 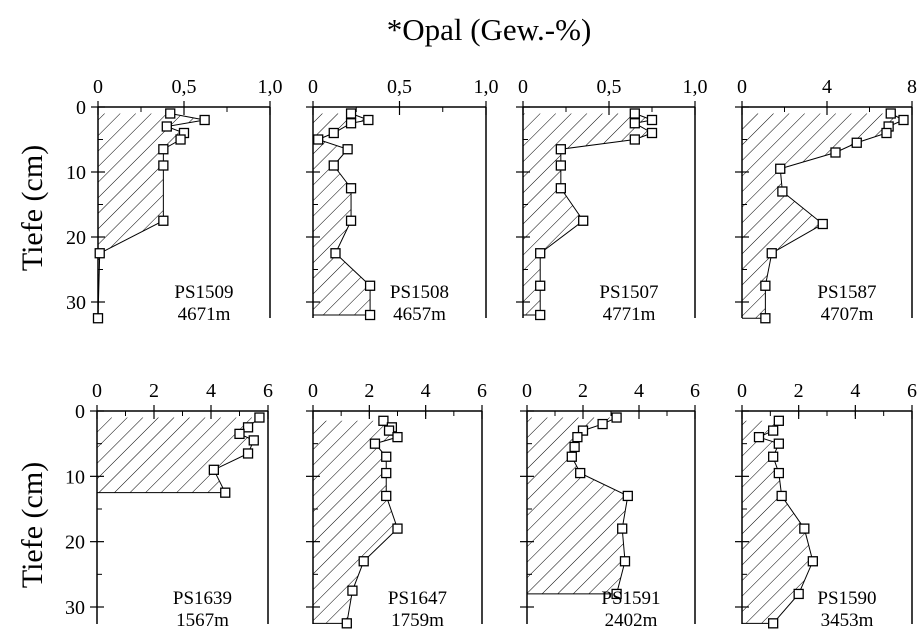 I want to click on core-water-depth: 1759m, so click(x=417, y=620).